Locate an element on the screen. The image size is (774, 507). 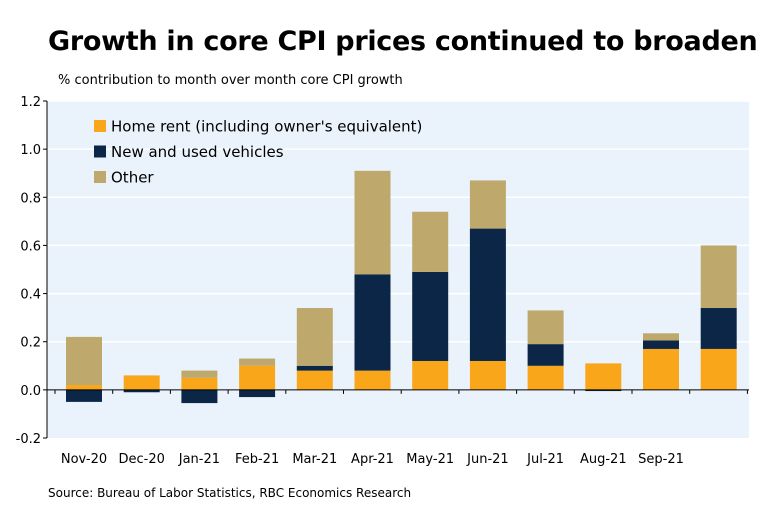
y-tick-label: 1.2 is located at coordinates (30, 102).